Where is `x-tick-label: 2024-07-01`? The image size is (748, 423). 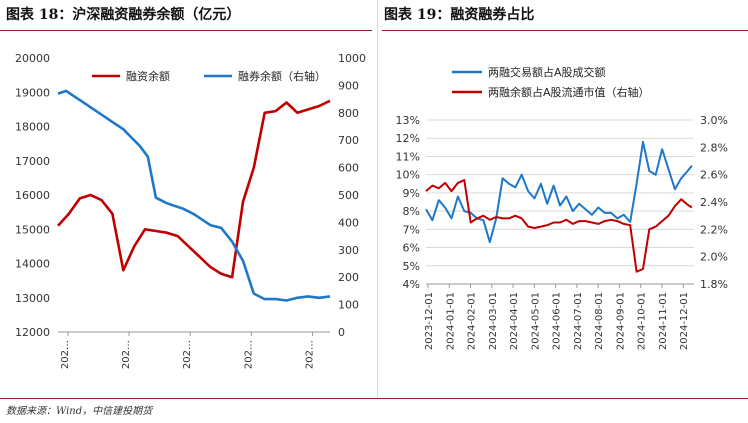 x-tick-label: 2024-07-01 is located at coordinates (578, 321).